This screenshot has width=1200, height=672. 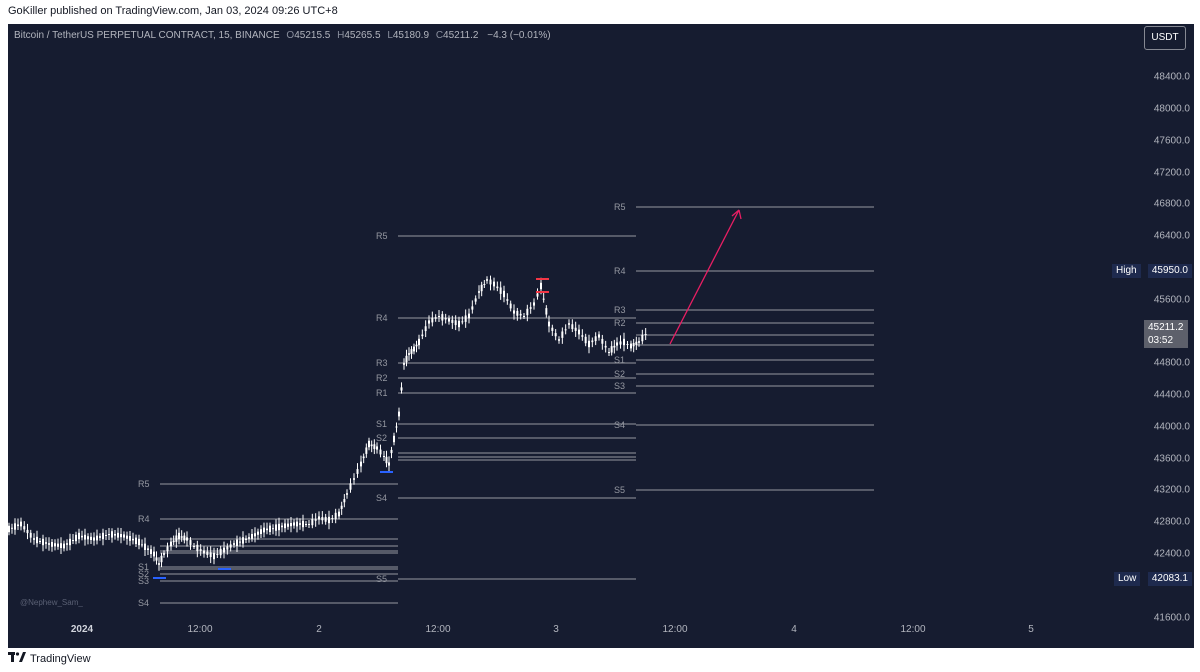 I want to click on close-label: C, so click(x=439, y=35).